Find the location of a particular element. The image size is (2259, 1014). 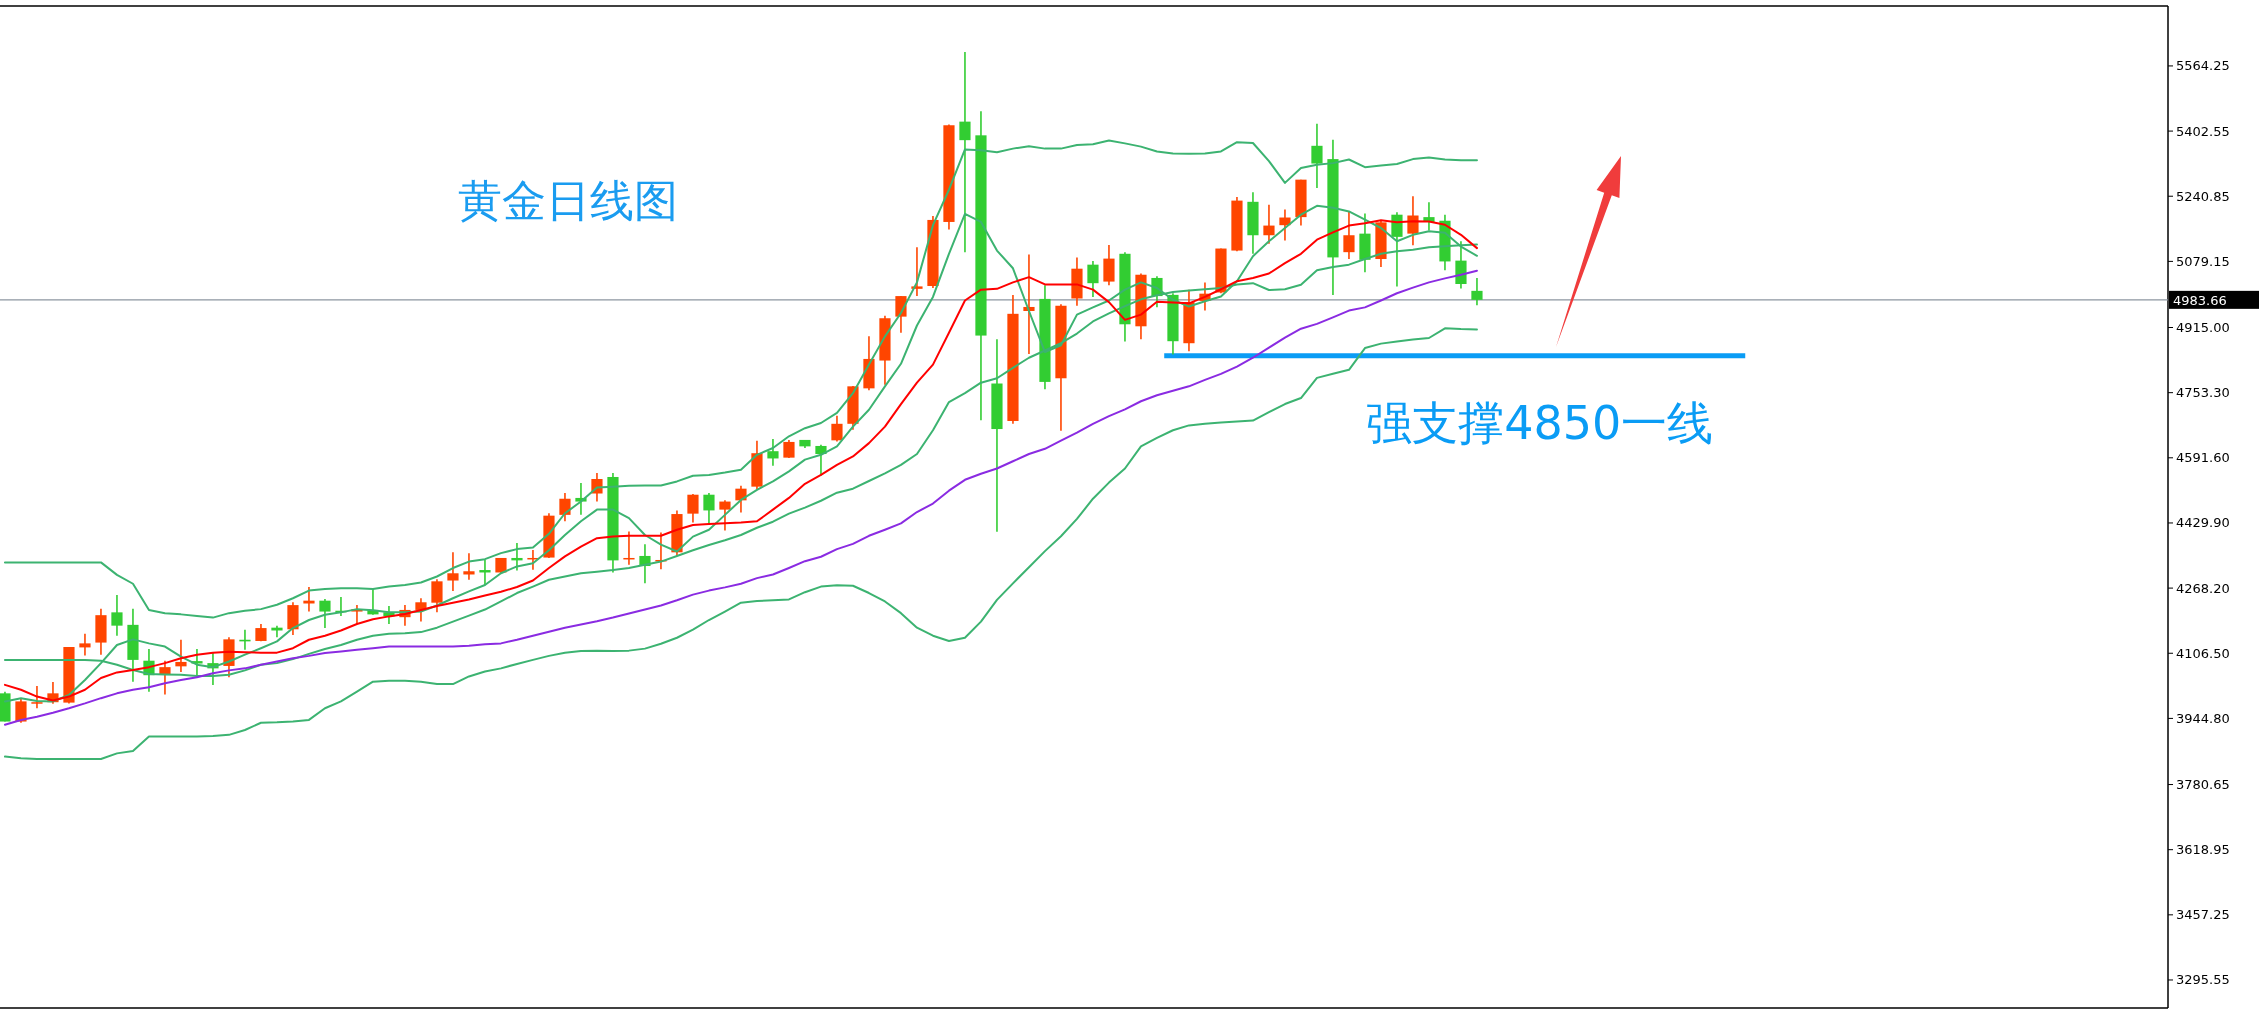

y-tick-label: 3618.95 is located at coordinates (2203, 850).